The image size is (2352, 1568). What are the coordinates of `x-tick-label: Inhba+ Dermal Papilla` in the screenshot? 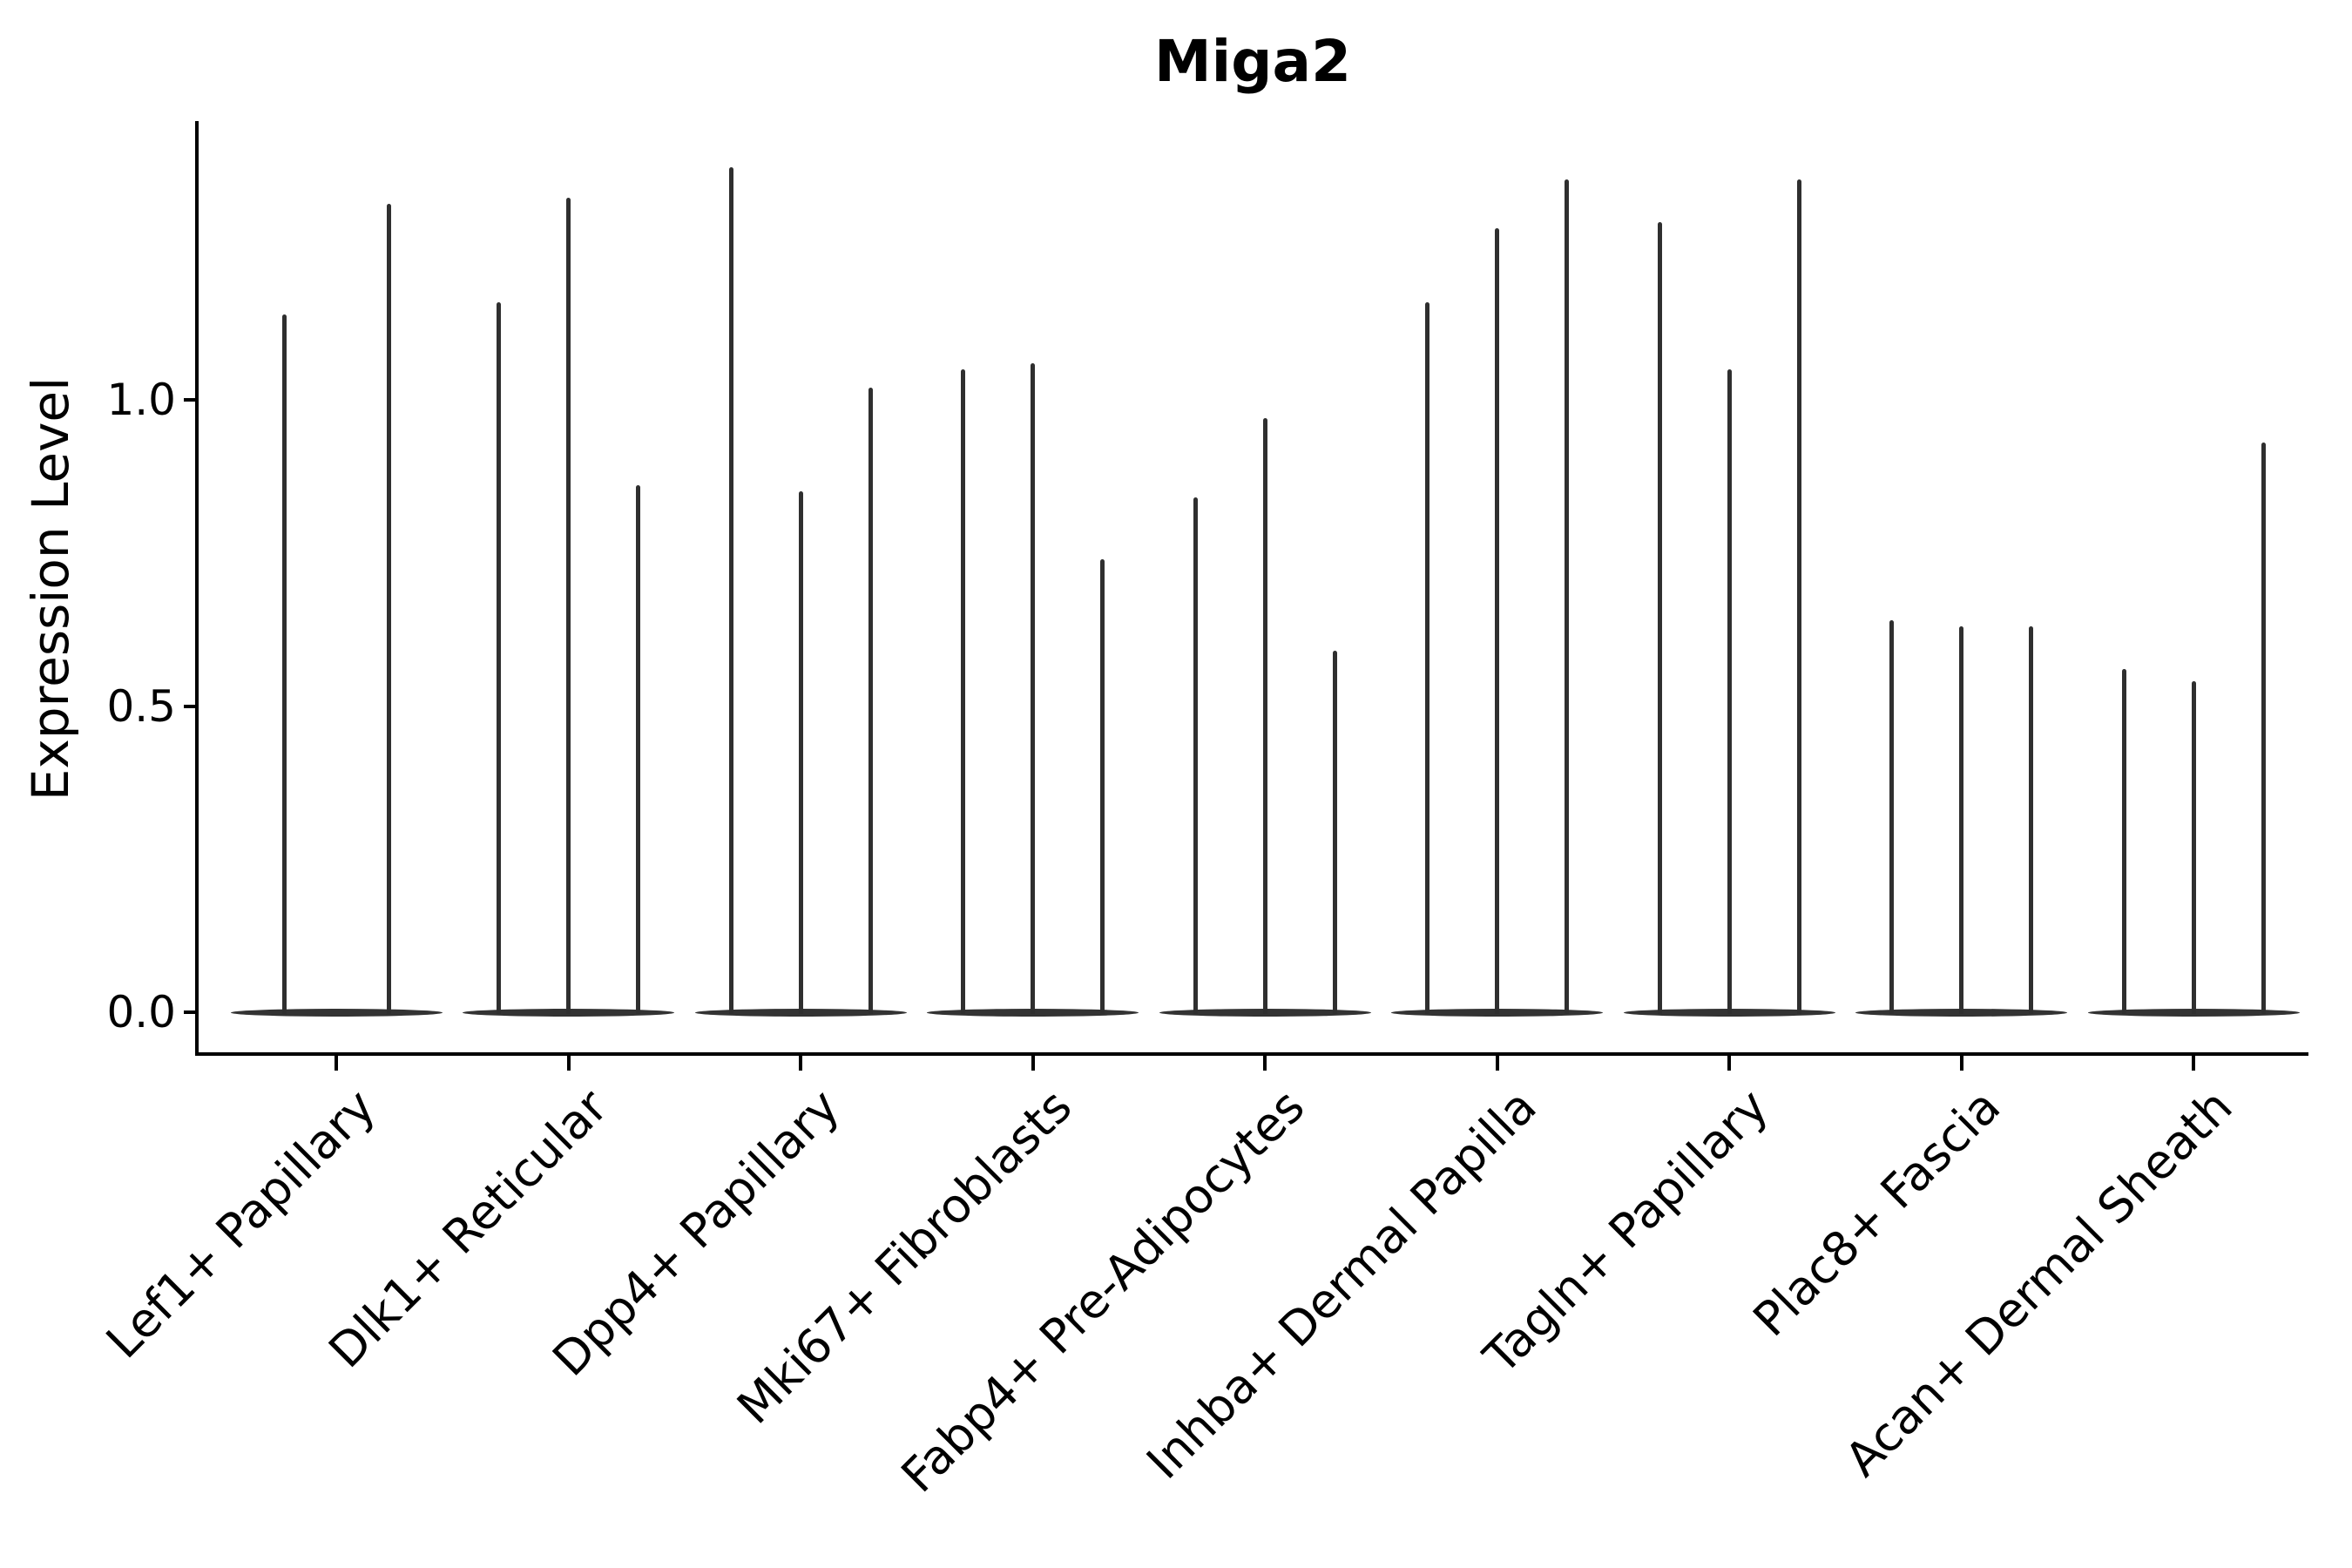 It's located at (1341, 1284).